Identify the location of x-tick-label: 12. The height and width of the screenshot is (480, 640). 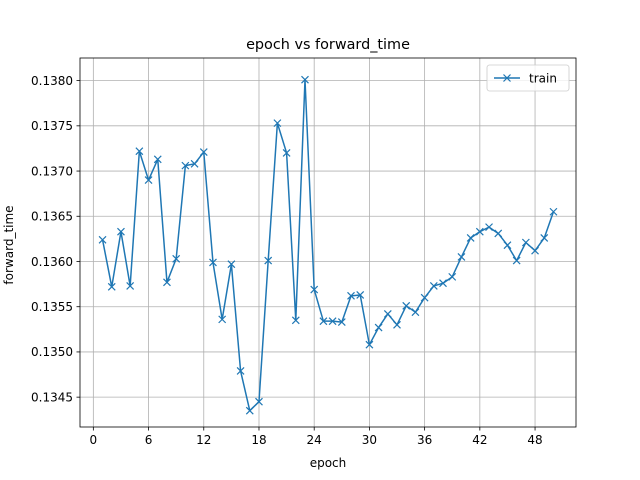
(203, 440).